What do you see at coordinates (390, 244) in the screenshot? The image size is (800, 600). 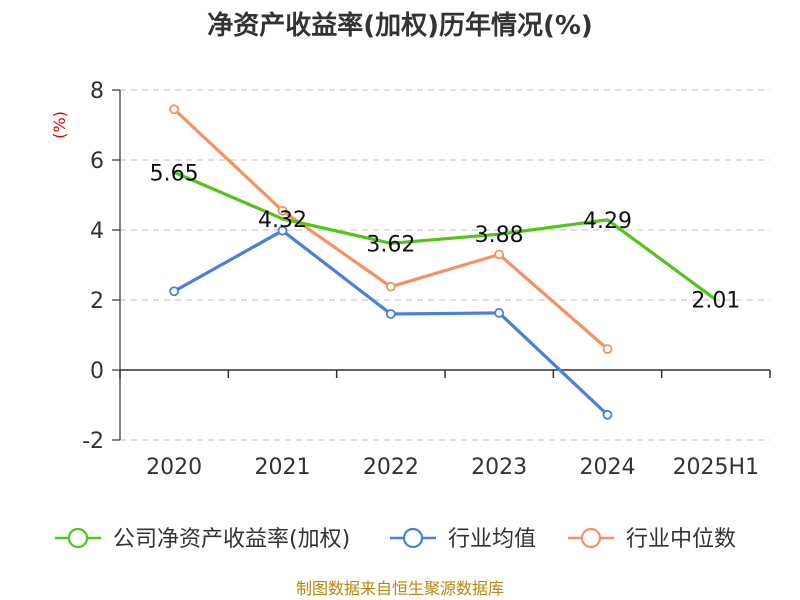 I see `data-label: 3.62` at bounding box center [390, 244].